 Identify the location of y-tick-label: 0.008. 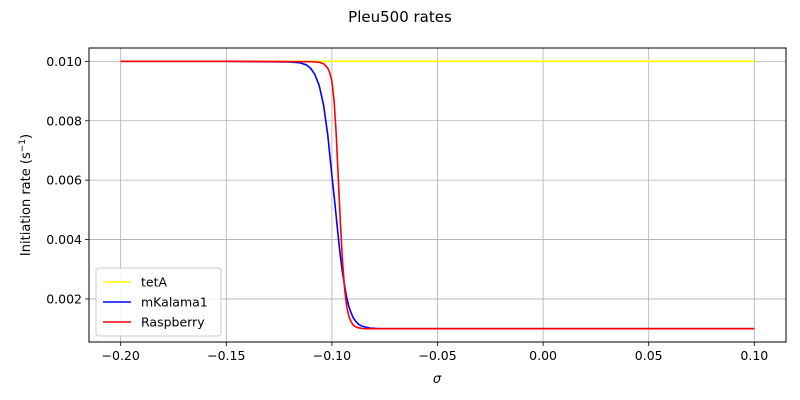
(64, 120).